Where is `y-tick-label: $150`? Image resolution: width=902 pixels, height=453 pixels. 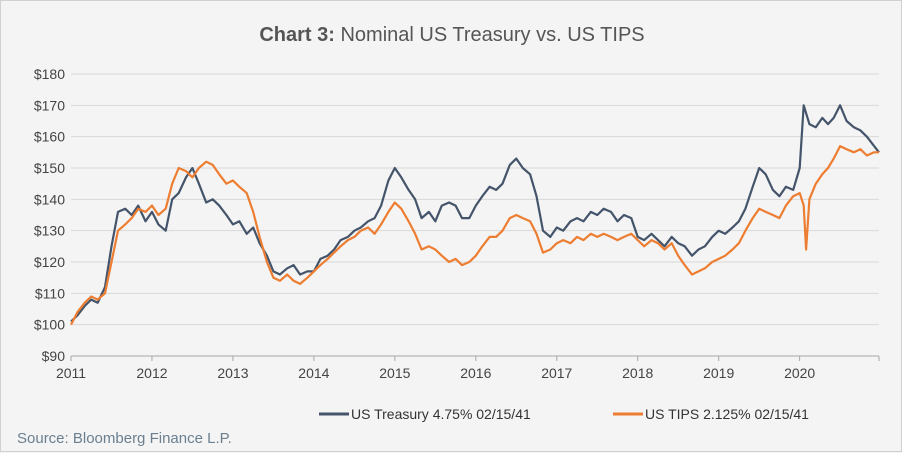 y-tick-label: $150 is located at coordinates (49, 168).